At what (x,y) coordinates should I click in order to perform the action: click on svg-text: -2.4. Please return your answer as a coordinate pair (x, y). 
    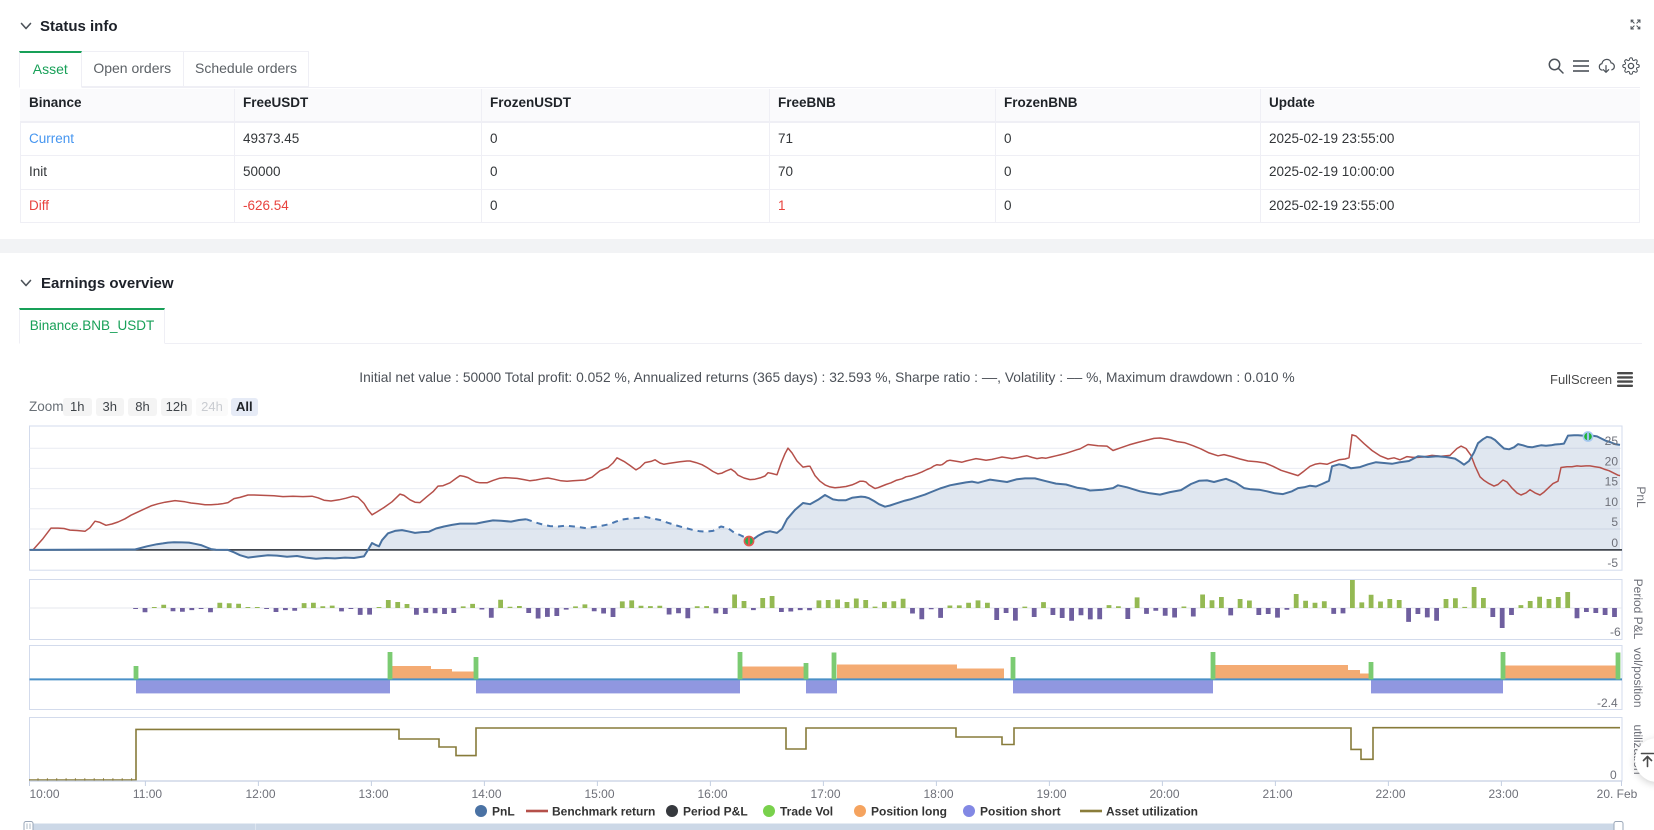
    Looking at the image, I should click on (1607, 703).